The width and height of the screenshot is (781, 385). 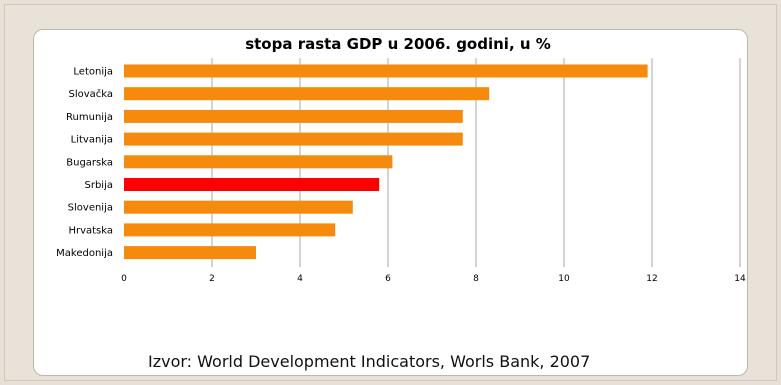 I want to click on x-tick-label: 6, so click(x=388, y=279).